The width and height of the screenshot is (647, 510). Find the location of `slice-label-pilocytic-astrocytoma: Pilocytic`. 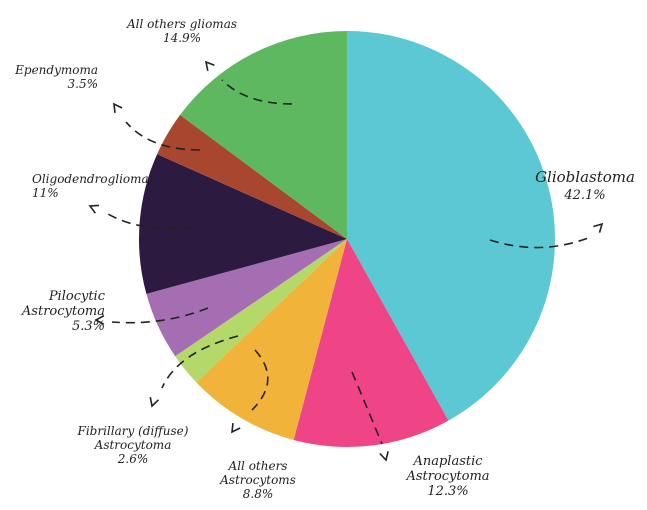

slice-label-pilocytic-astrocytoma: Pilocytic is located at coordinates (77, 296).